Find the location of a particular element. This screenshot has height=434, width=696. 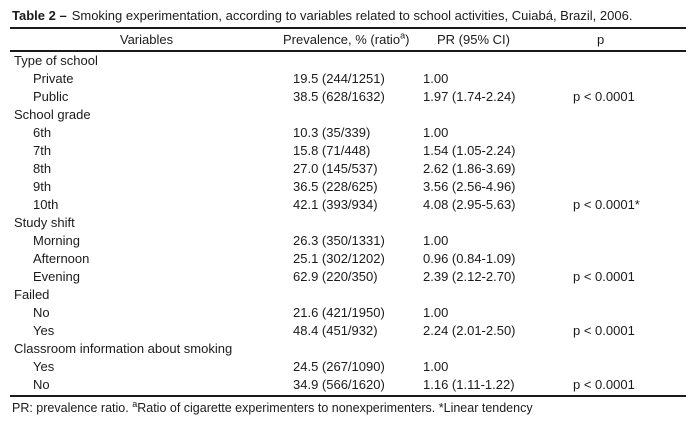

pr-value: 4.08 (2.95-5.63) is located at coordinates (469, 204).